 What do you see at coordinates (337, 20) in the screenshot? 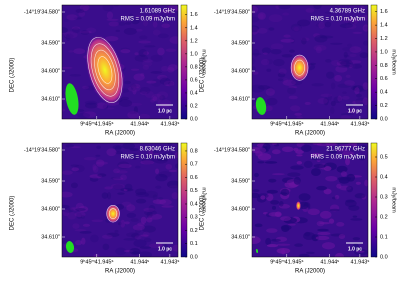
I see `rms: RMS = 0.10 mJy/bm` at bounding box center [337, 20].